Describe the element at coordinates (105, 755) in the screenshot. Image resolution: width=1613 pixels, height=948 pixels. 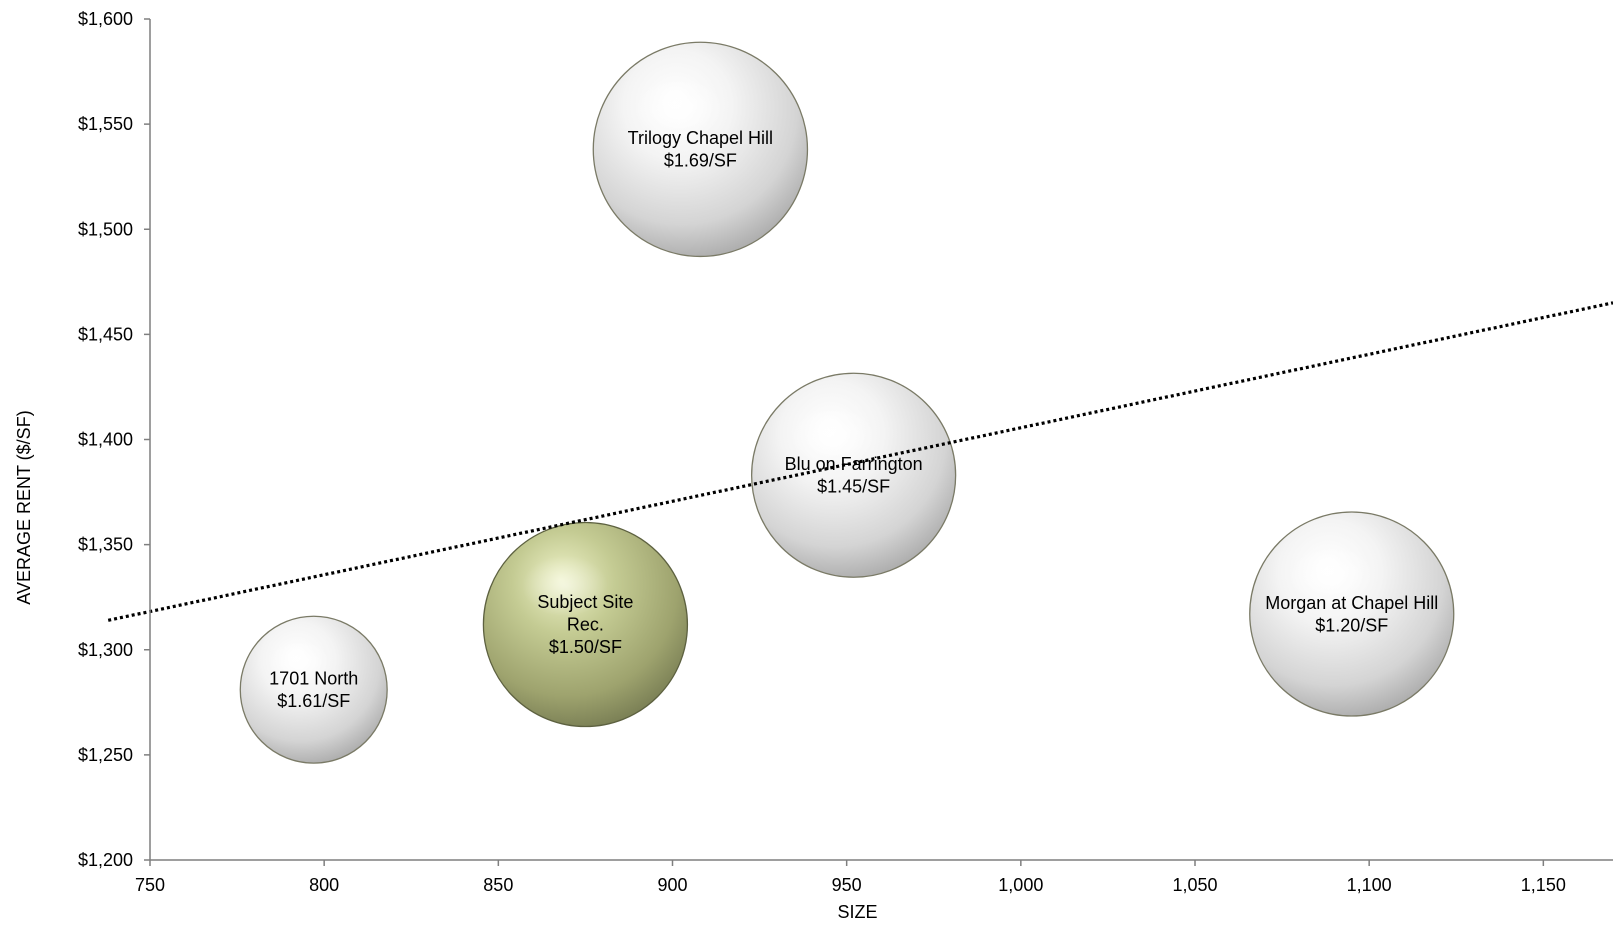
I see `y-tick-label: $1,250` at that location.